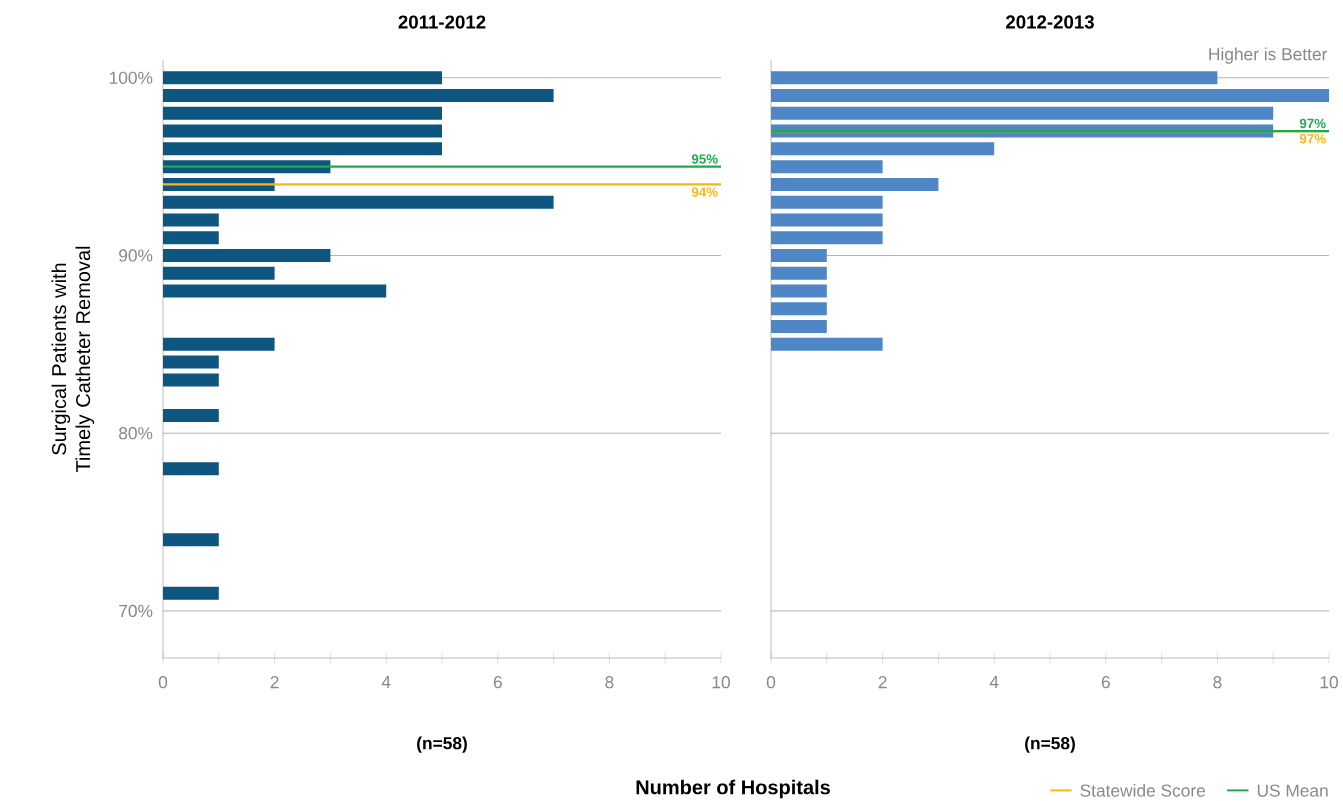 The image size is (1343, 801). What do you see at coordinates (1292, 790) in the screenshot?
I see `legend-label: US Mean` at bounding box center [1292, 790].